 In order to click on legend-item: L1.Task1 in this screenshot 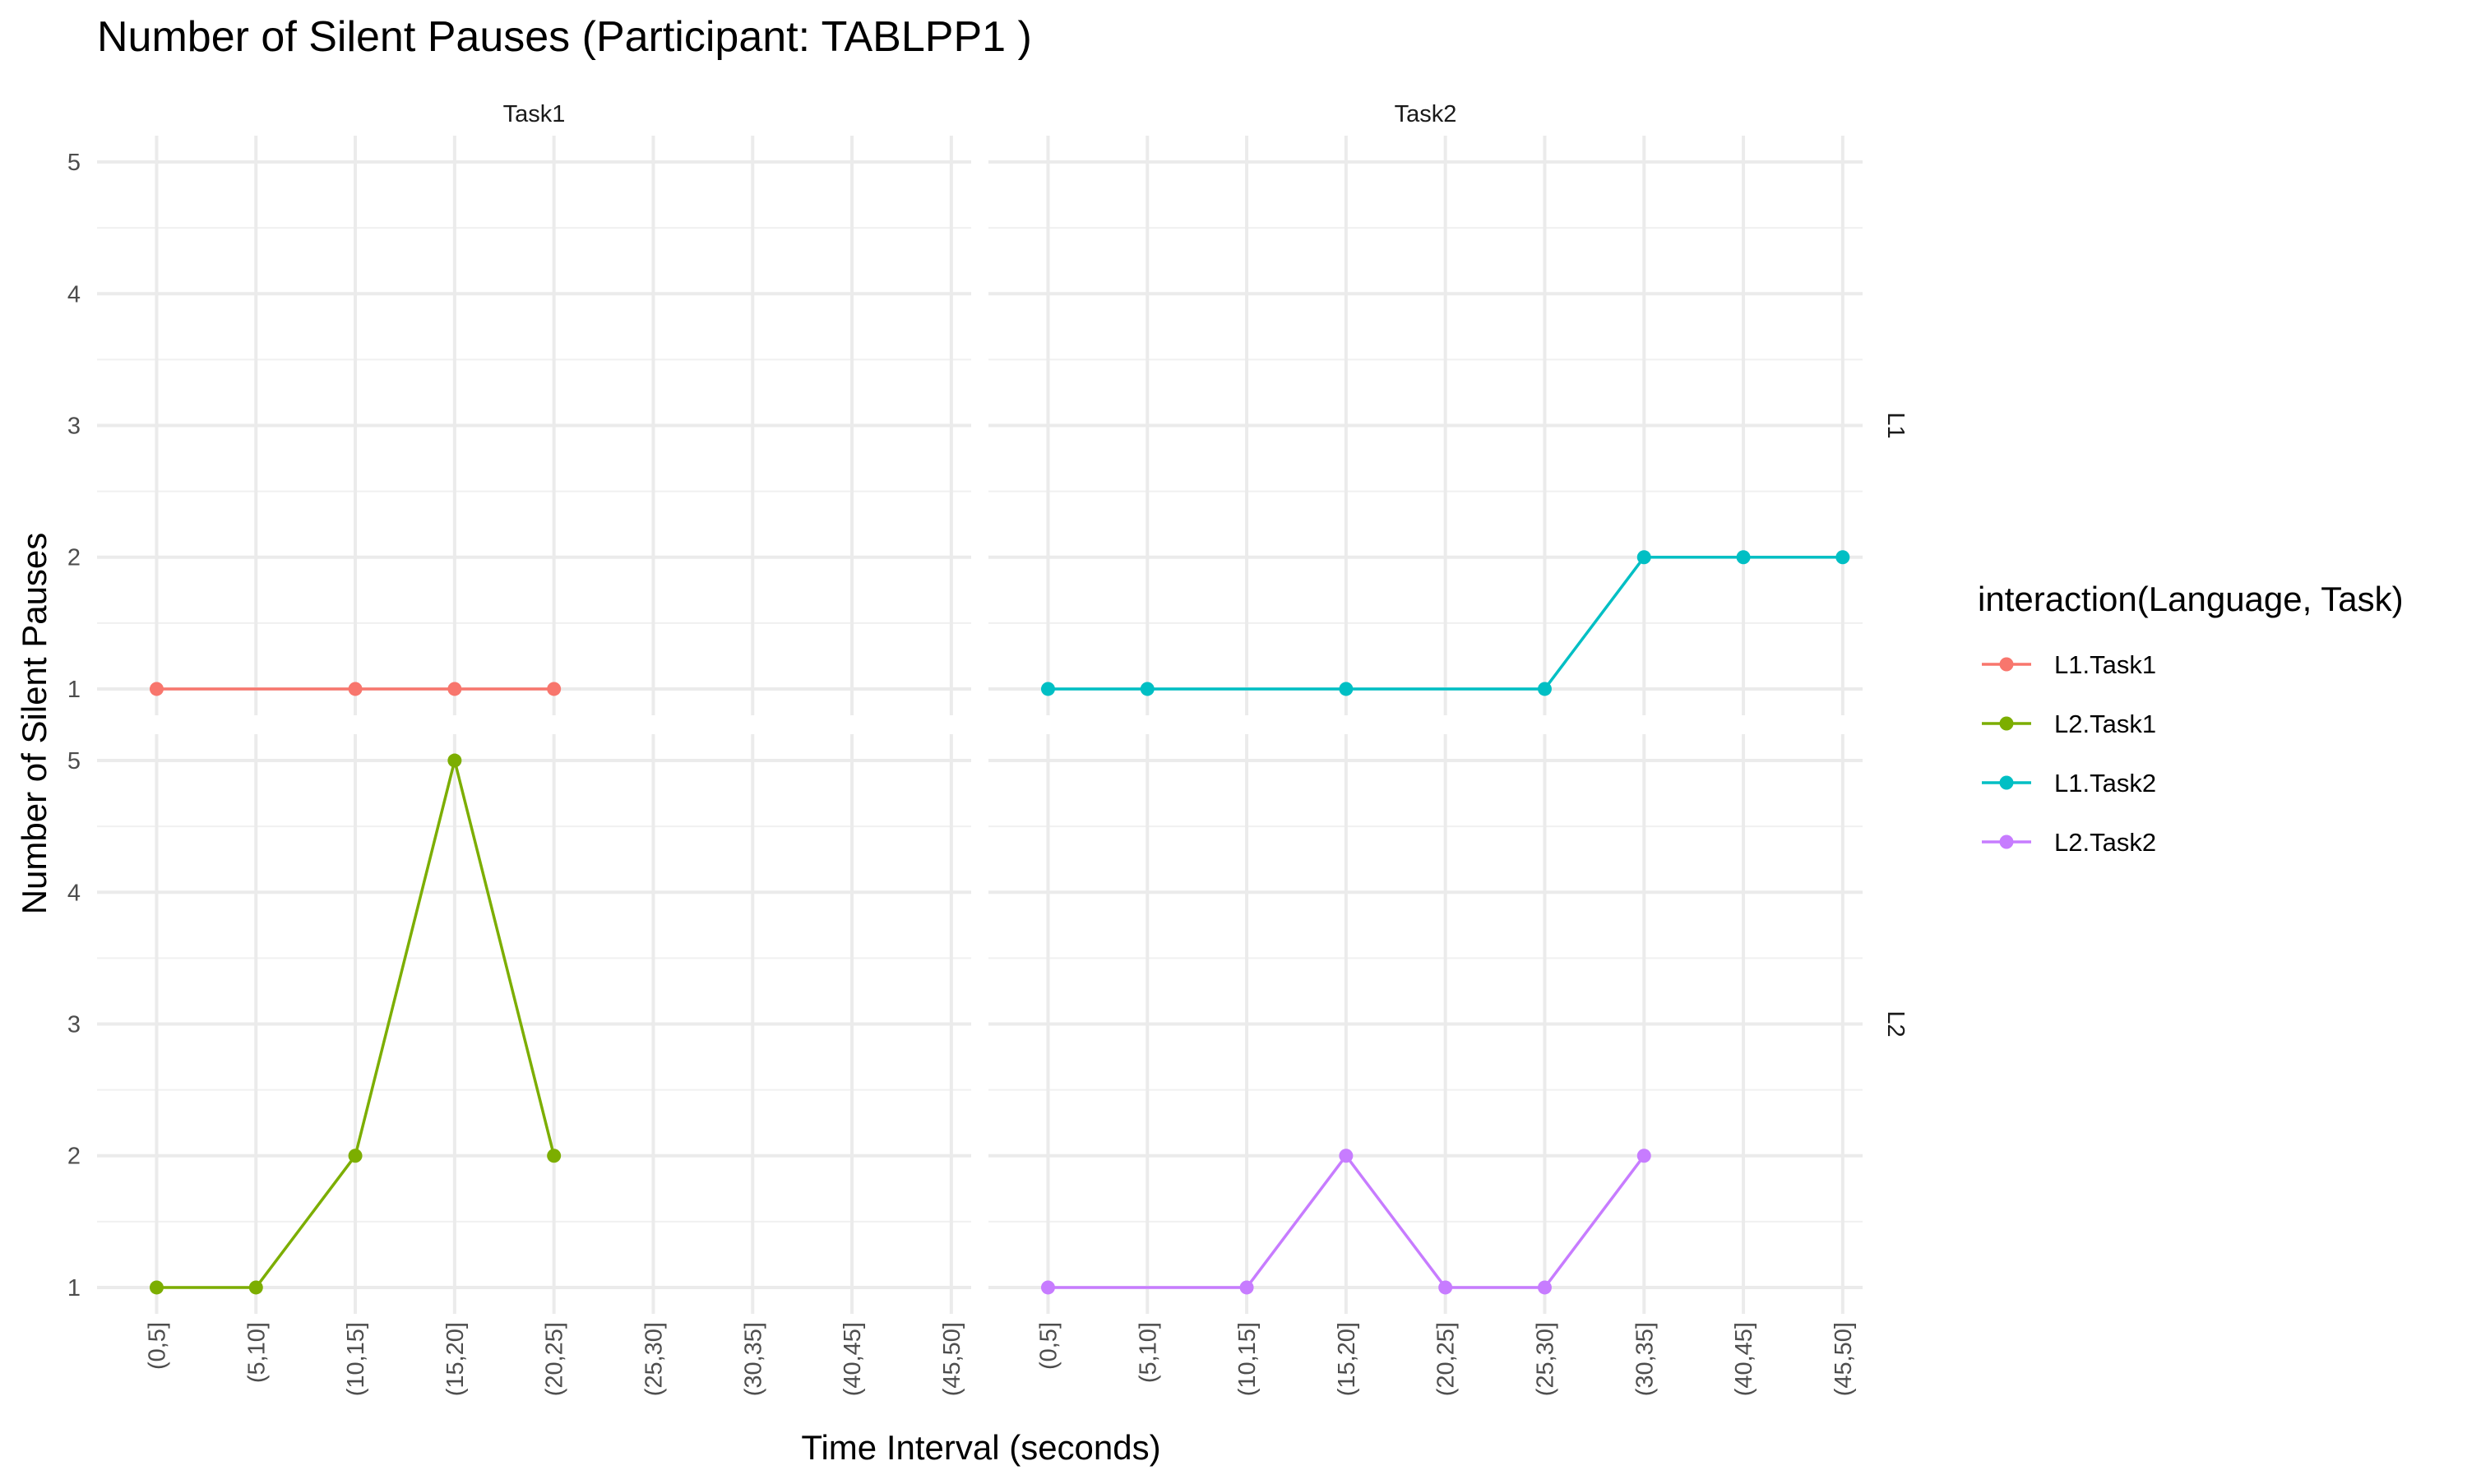, I will do `click(2069, 664)`.